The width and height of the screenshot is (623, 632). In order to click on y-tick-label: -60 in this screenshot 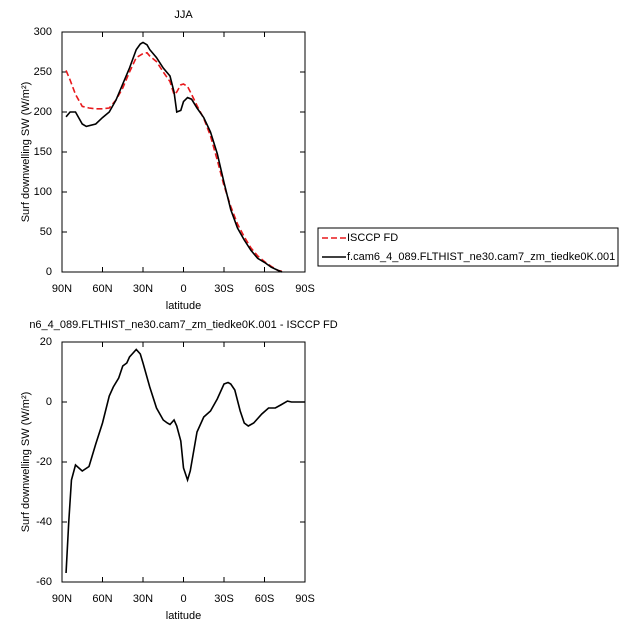, I will do `click(44, 582)`.